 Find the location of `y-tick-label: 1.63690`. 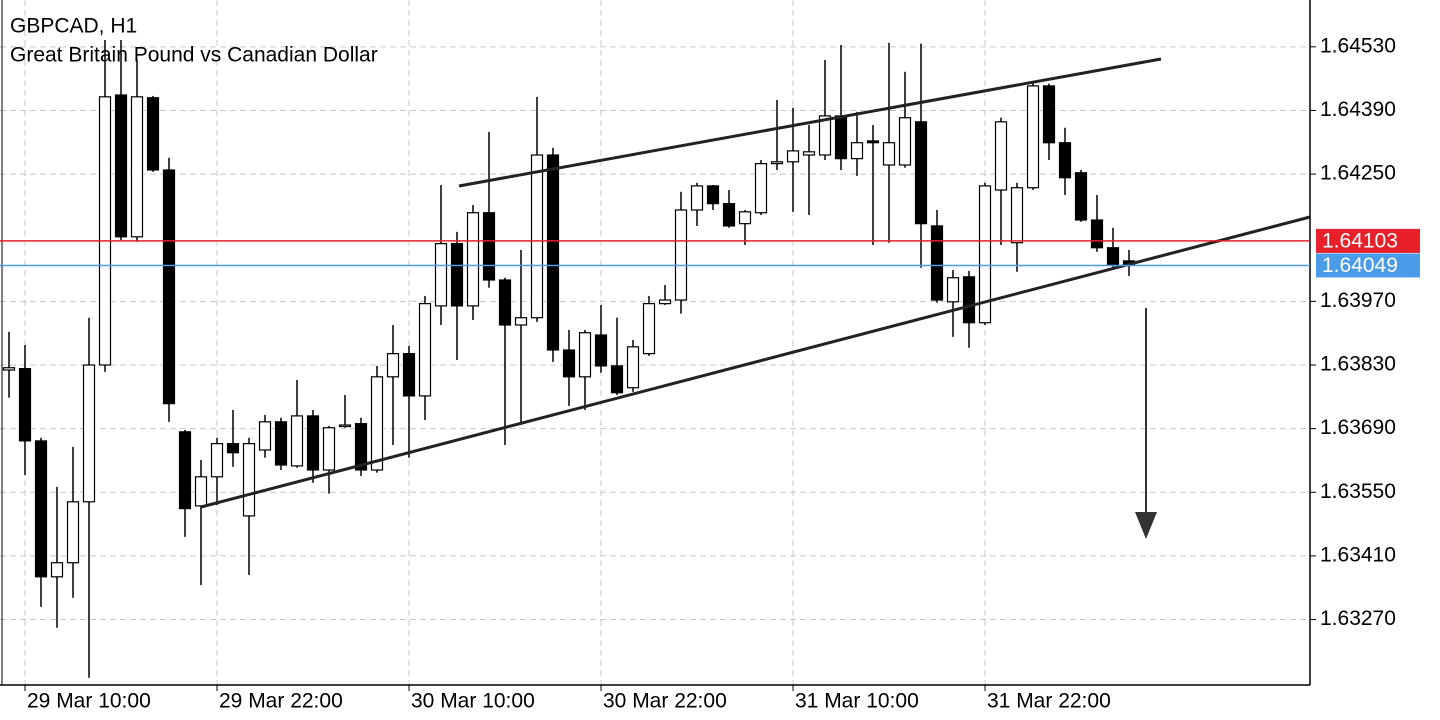

y-tick-label: 1.63690 is located at coordinates (1358, 427).